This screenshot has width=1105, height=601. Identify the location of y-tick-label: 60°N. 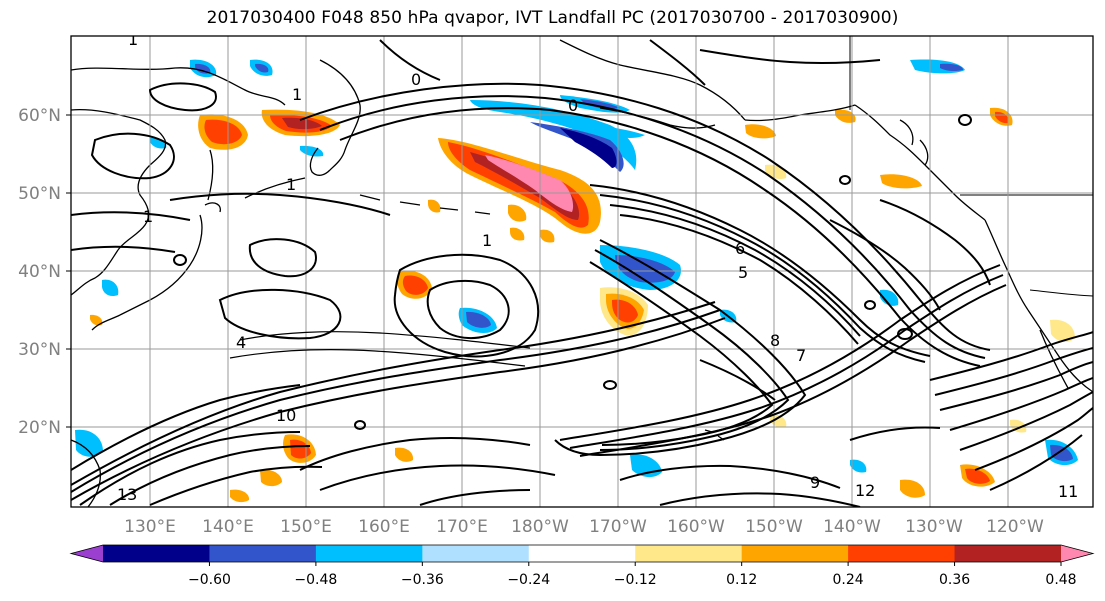
(39, 116).